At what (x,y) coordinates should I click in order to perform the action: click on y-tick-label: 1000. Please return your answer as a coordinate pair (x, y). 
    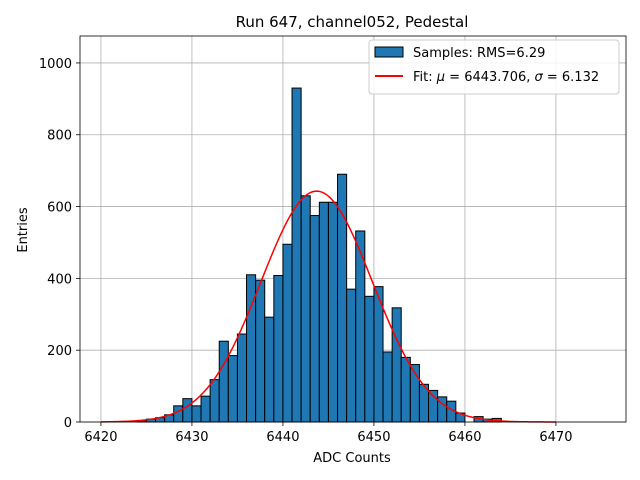
    Looking at the image, I should click on (55, 64).